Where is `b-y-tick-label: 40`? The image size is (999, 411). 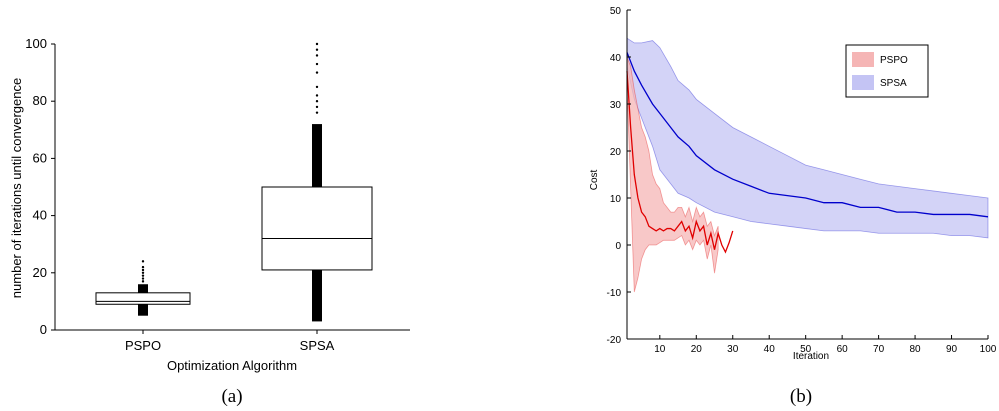 b-y-tick-label: 40 is located at coordinates (616, 58).